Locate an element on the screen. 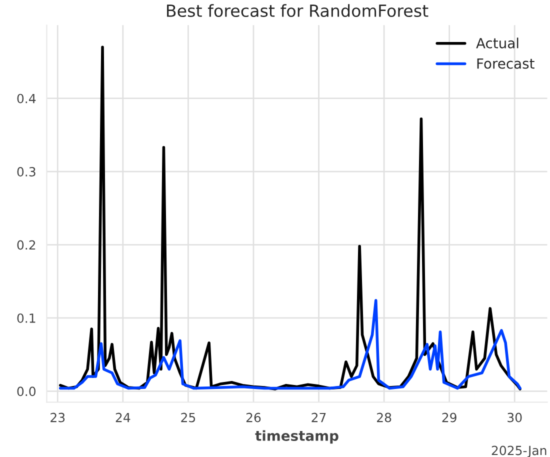  y-tick-label: 0.2 is located at coordinates (26, 245).